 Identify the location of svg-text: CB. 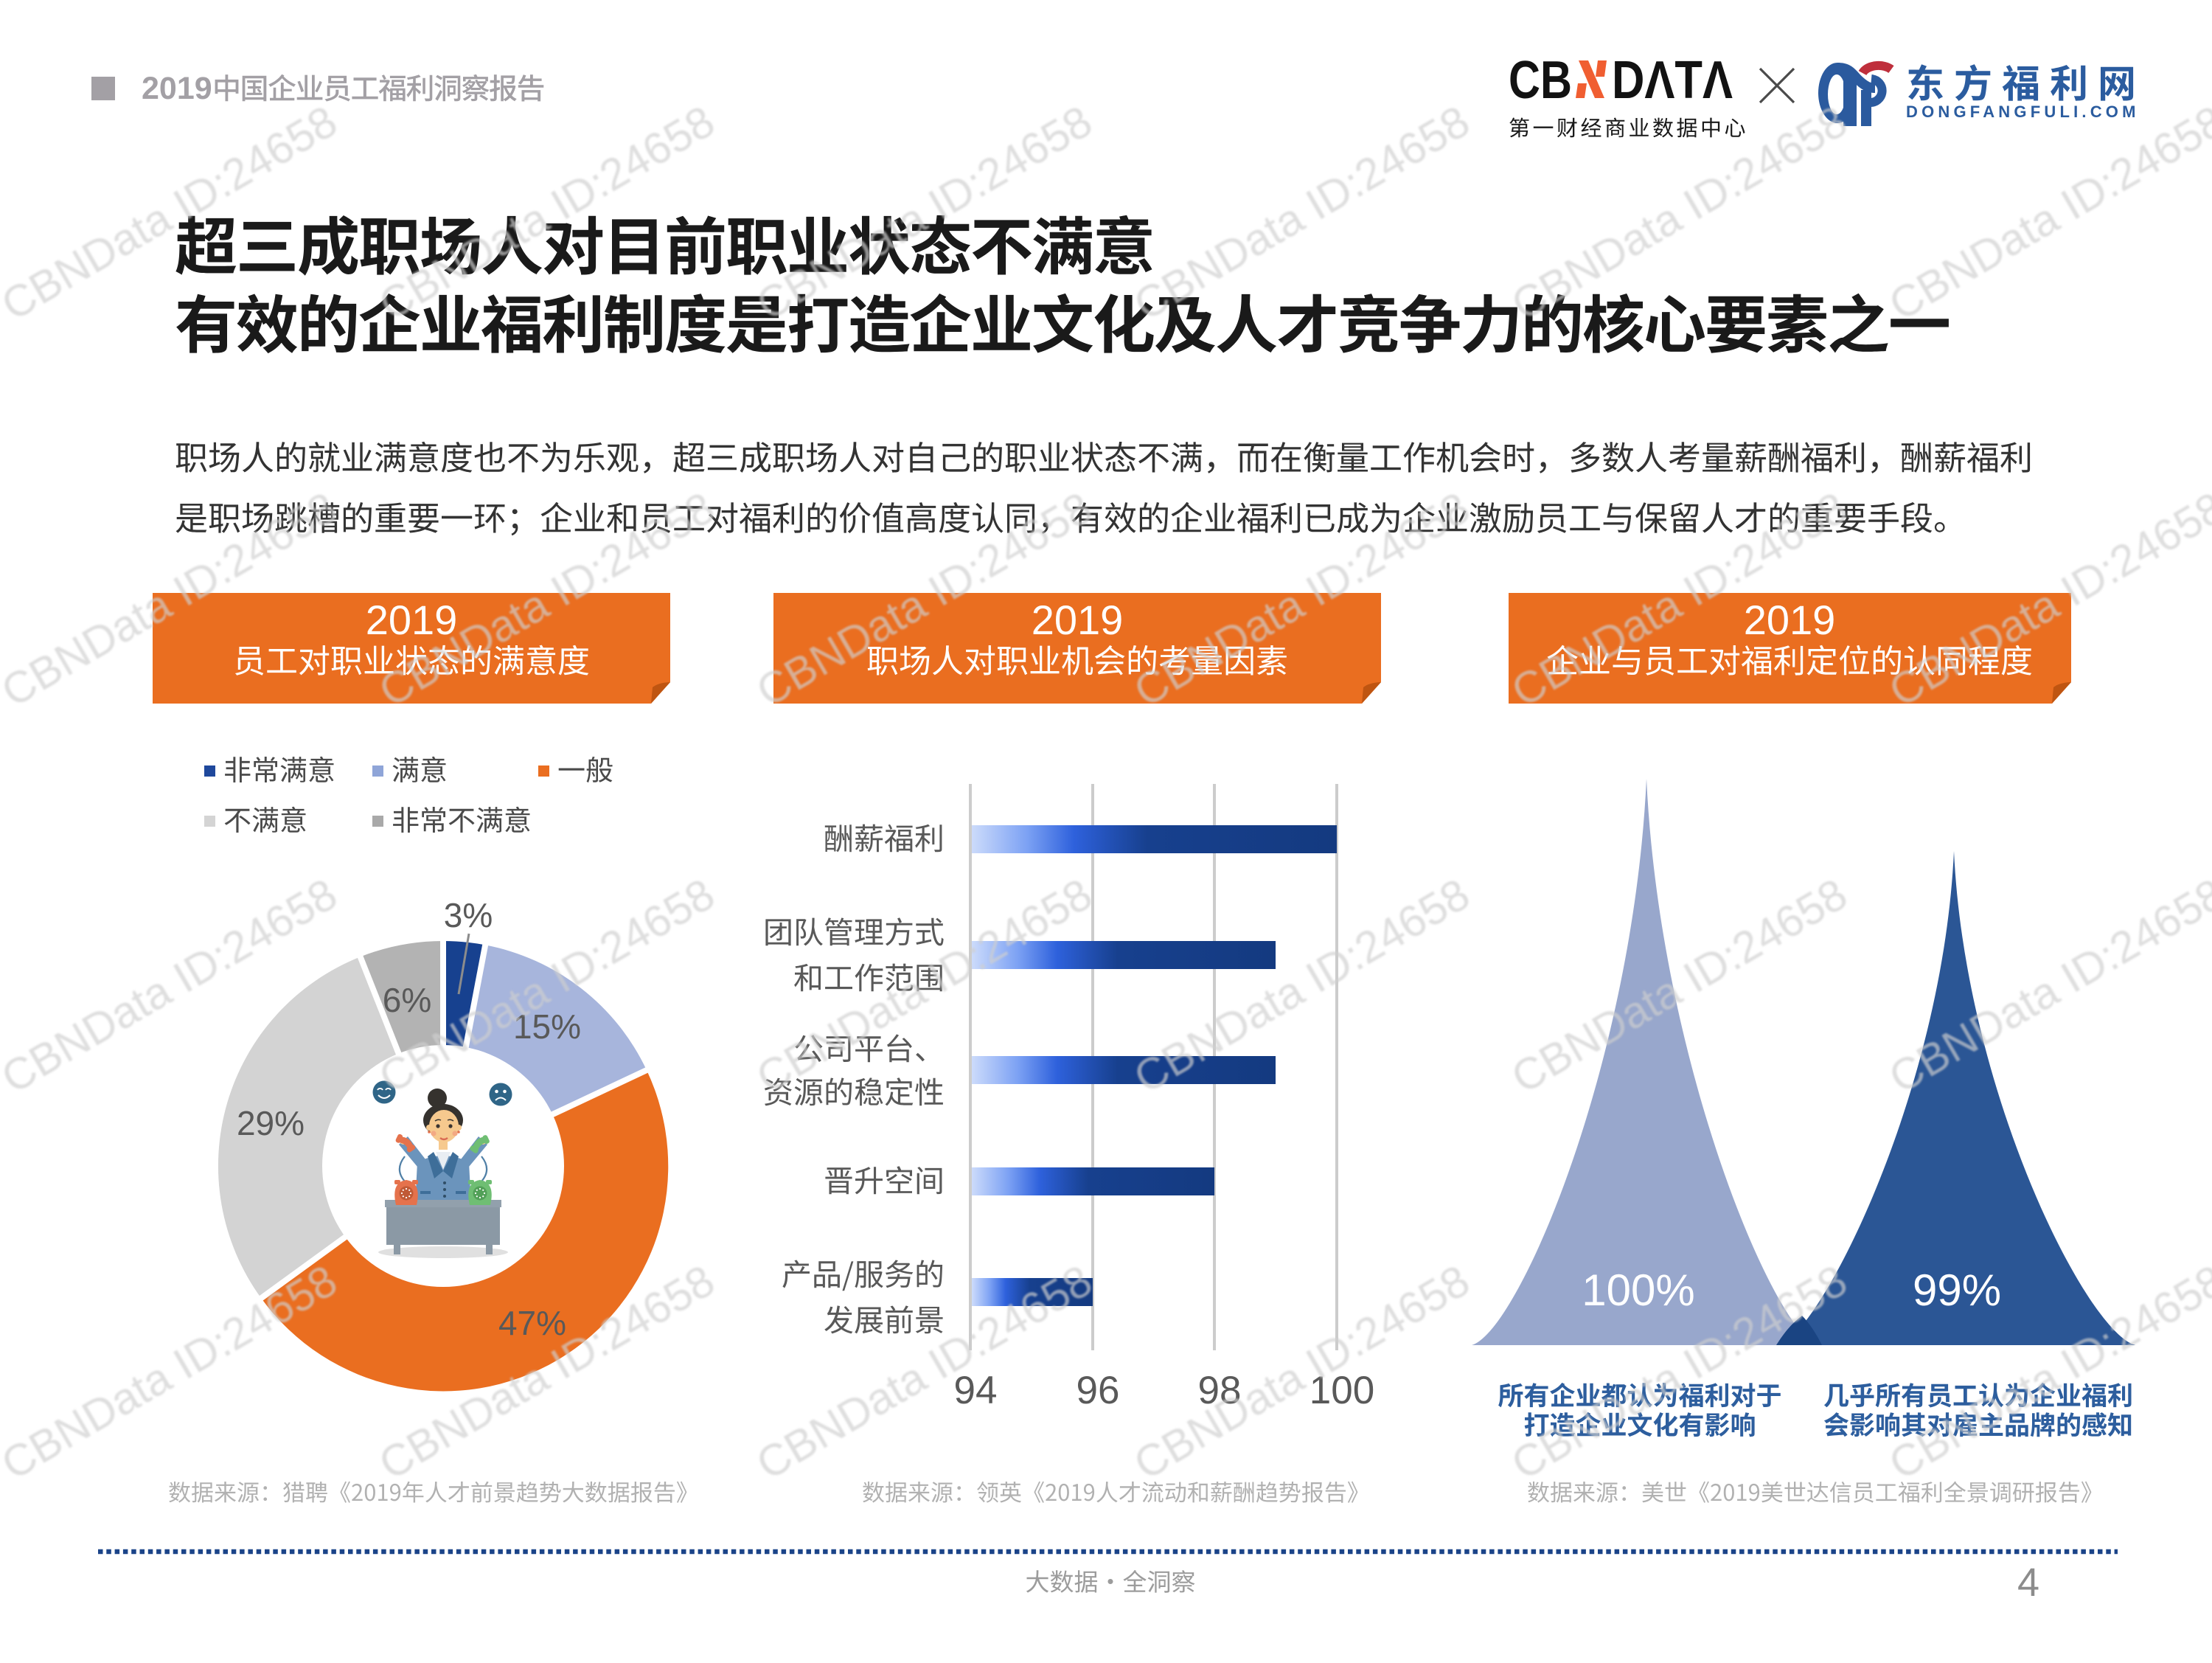
(1540, 80).